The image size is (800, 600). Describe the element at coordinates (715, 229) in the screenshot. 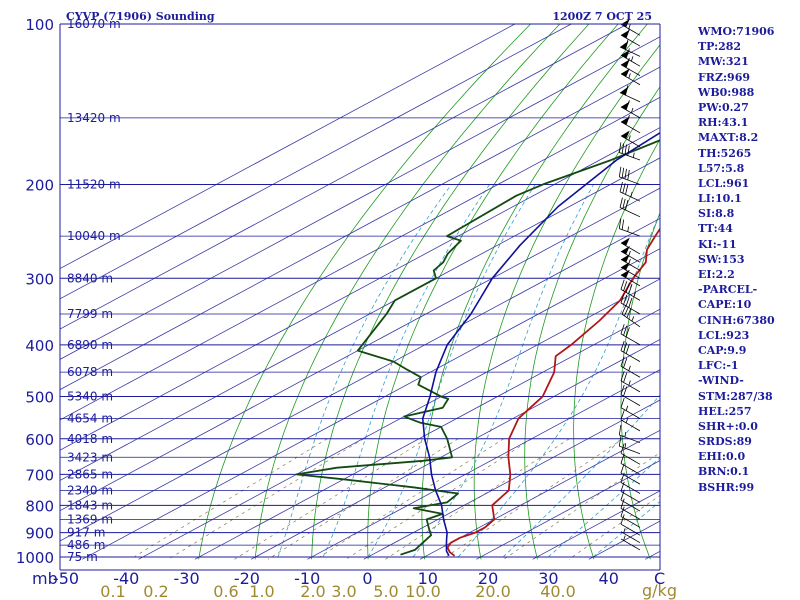

I see `sounding-index-item: TT:44` at that location.